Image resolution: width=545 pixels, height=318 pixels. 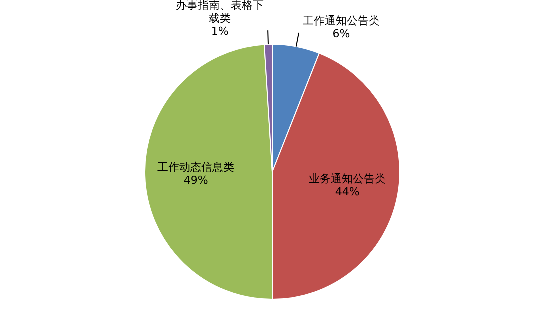 I want to click on data-label: 1%, so click(x=220, y=31).